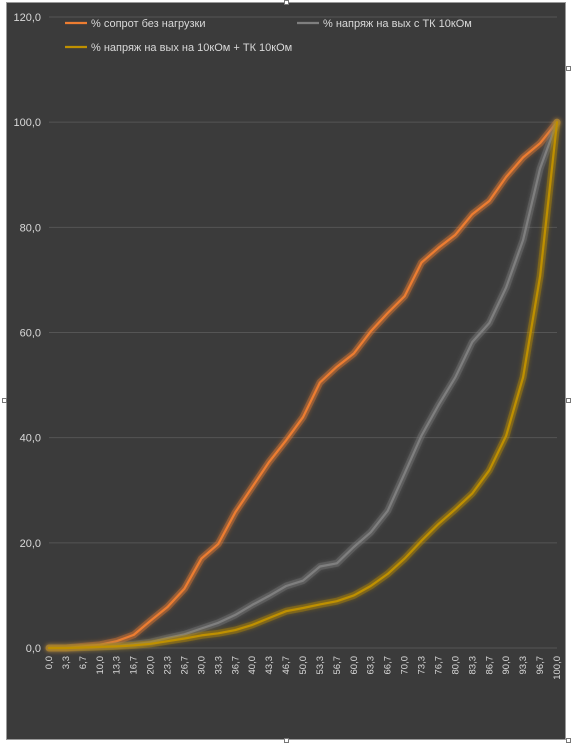  I want to click on resize-handle-top, so click(286, 2).